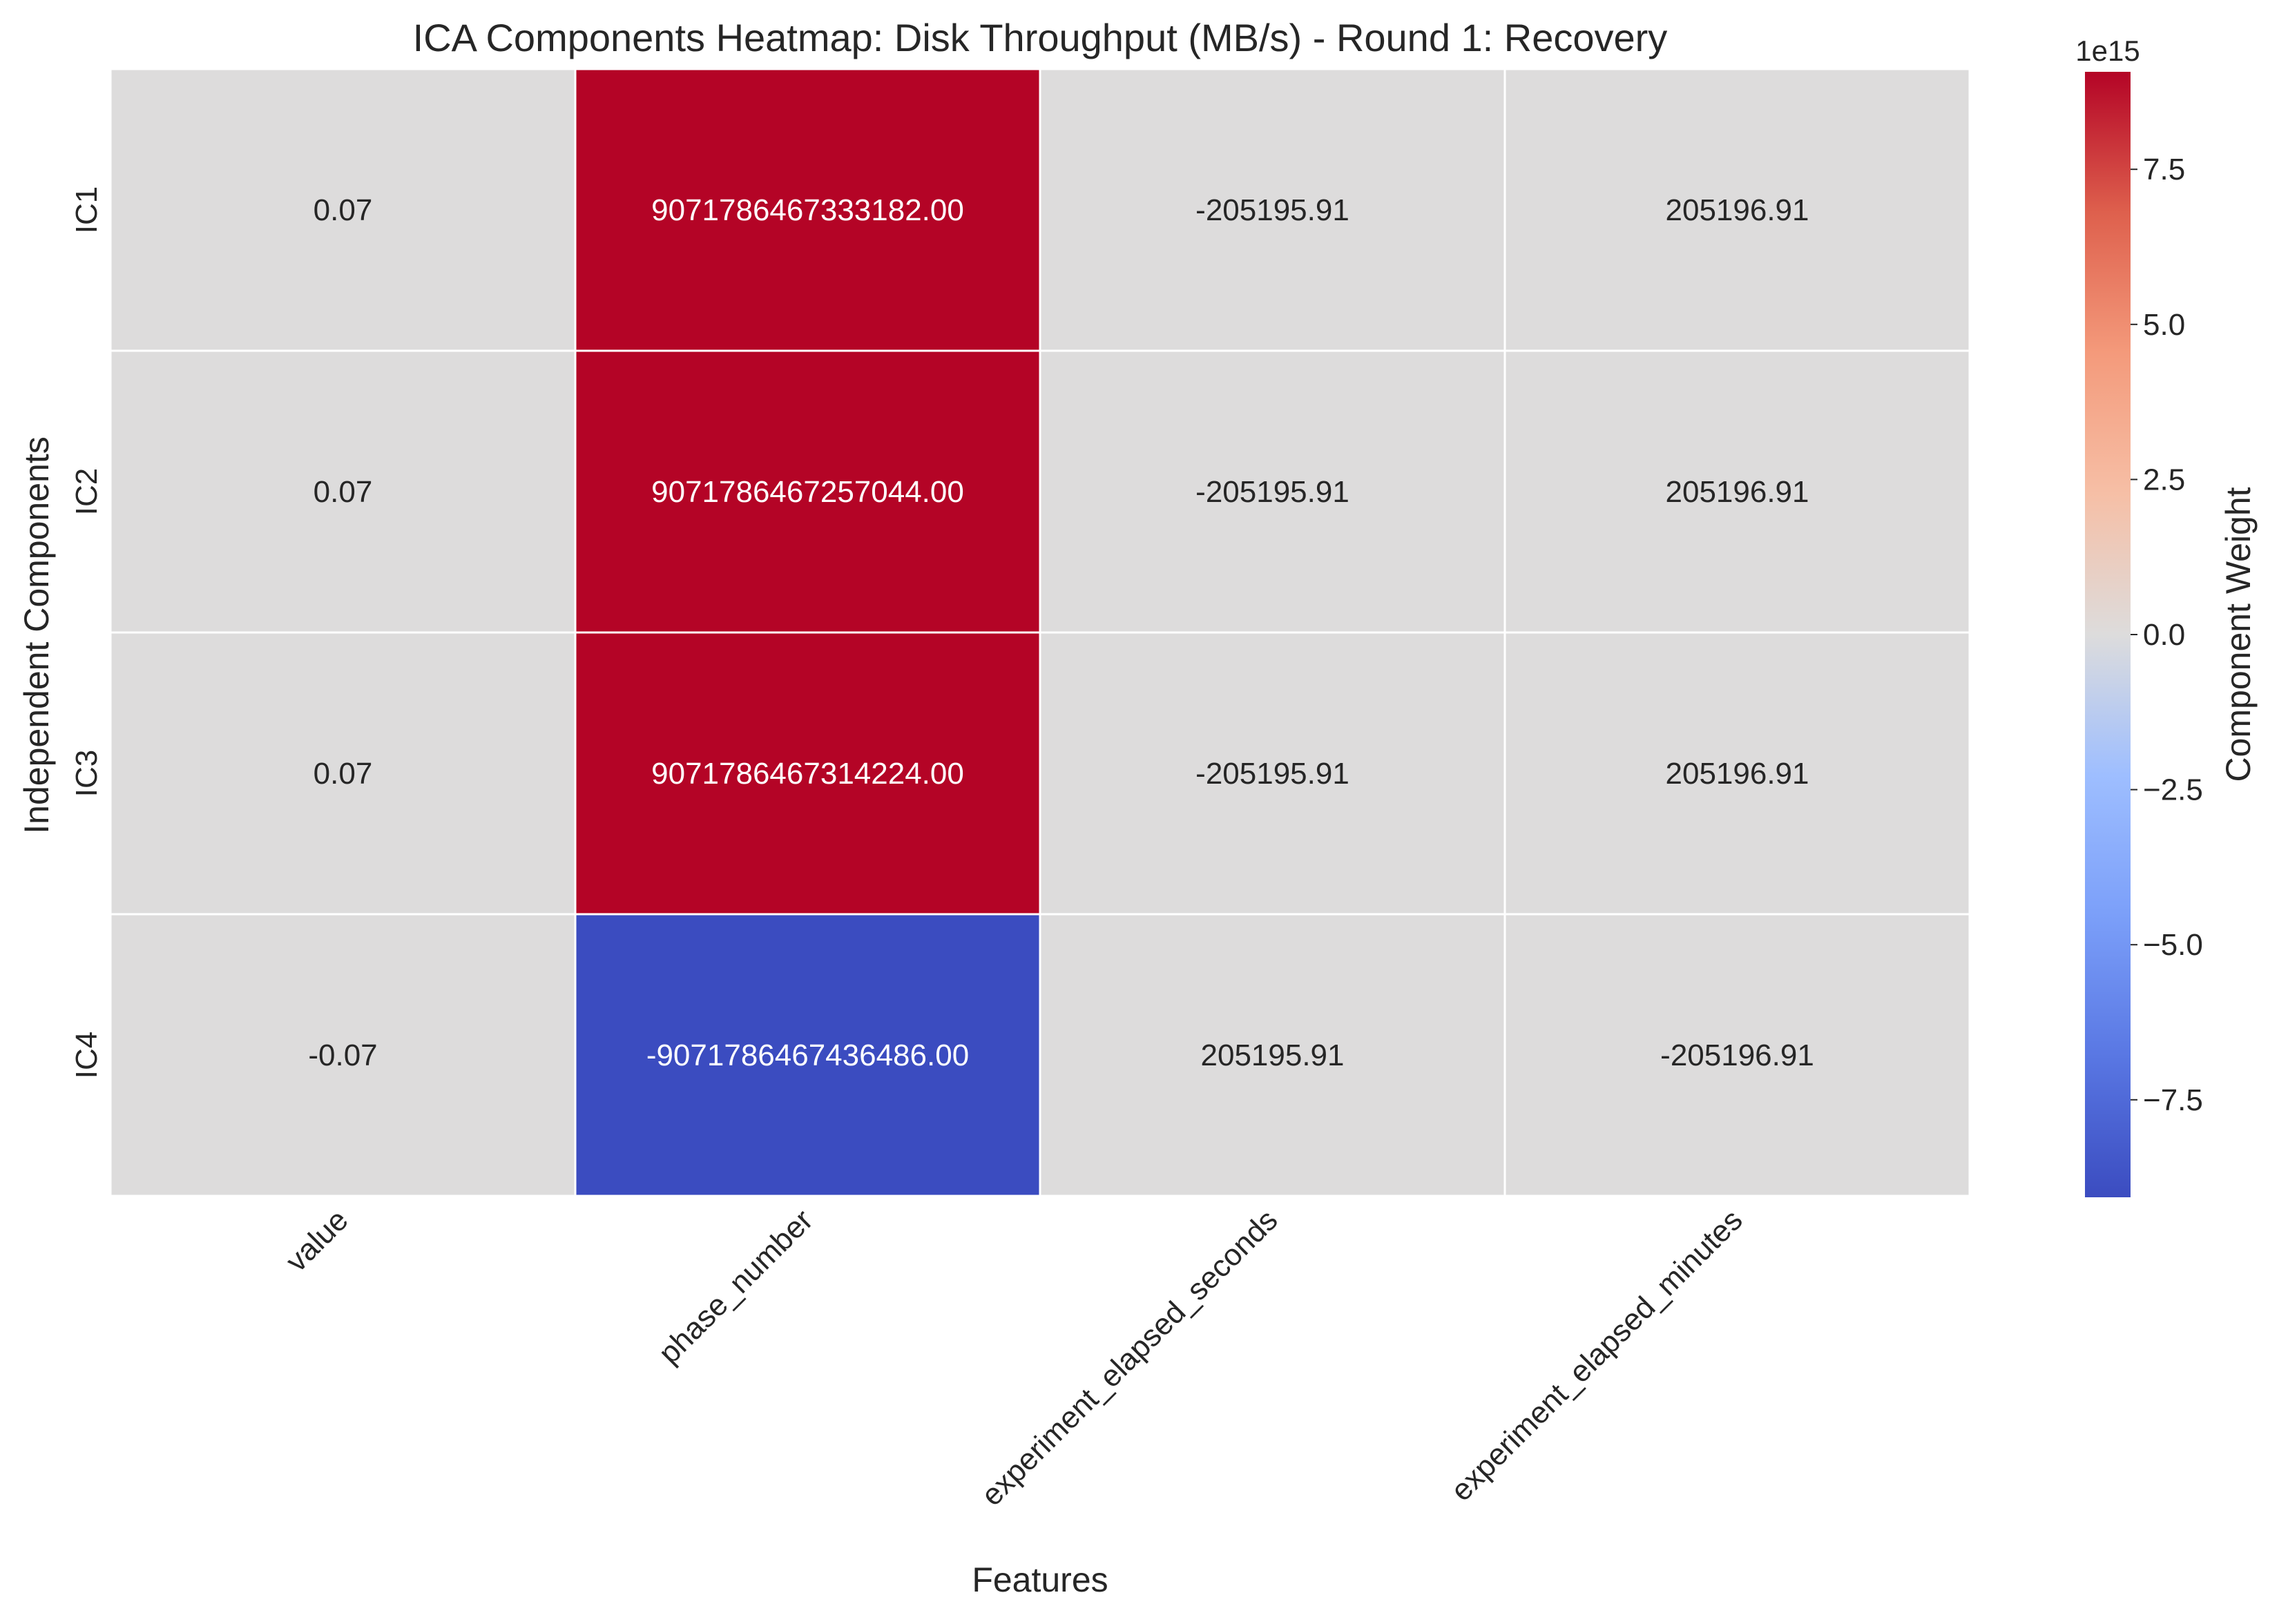  I want to click on y-axis-label: Independent Components, so click(36, 634).